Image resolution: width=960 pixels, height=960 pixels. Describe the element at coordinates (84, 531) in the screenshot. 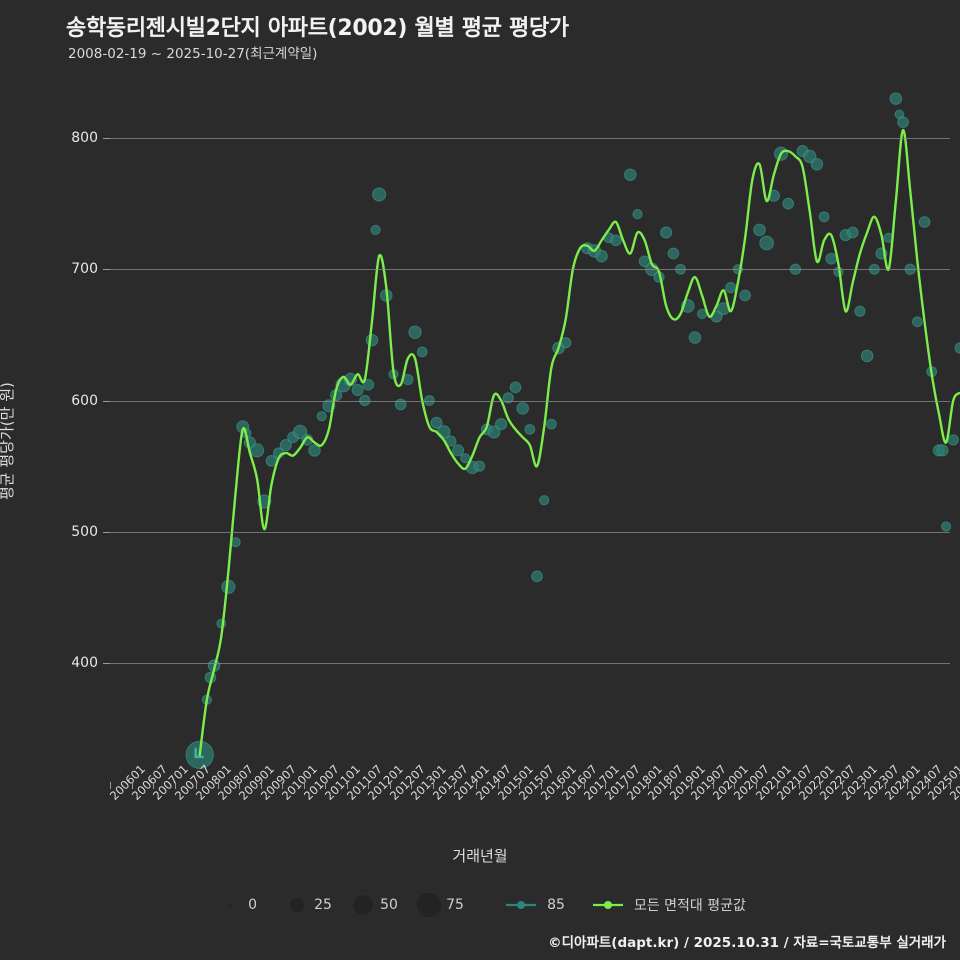

I see `y-tick-label: 500` at that location.